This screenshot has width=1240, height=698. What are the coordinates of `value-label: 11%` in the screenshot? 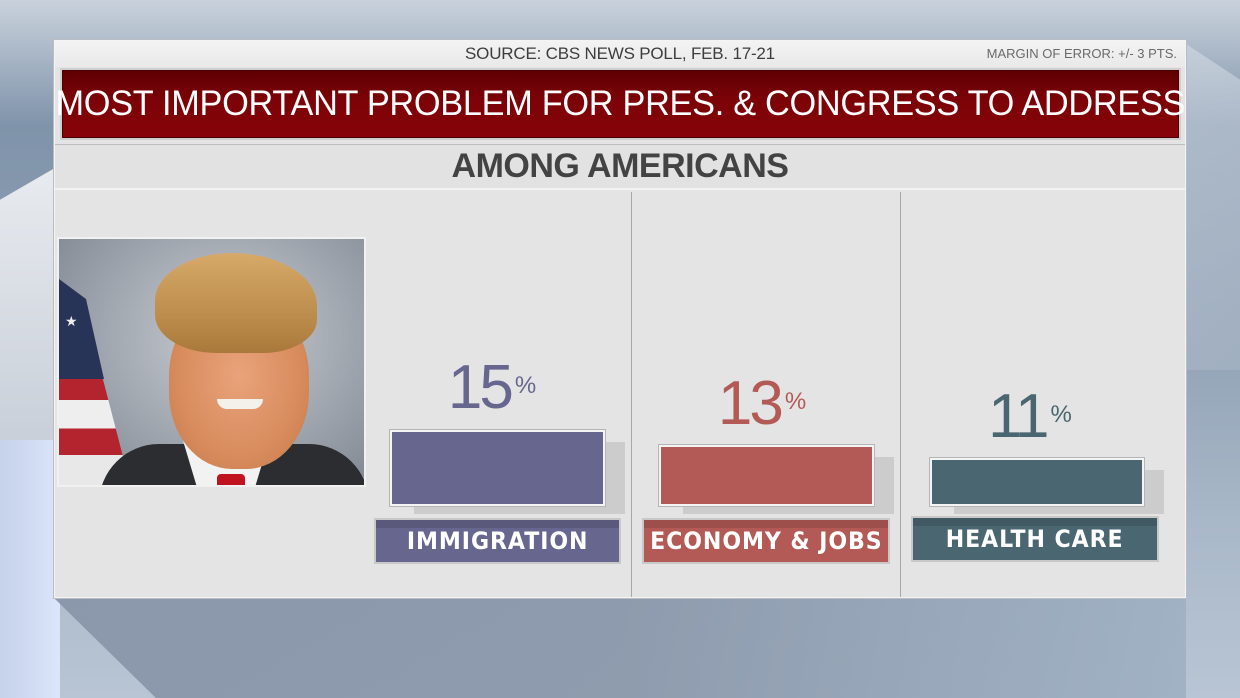 It's located at (1030, 417).